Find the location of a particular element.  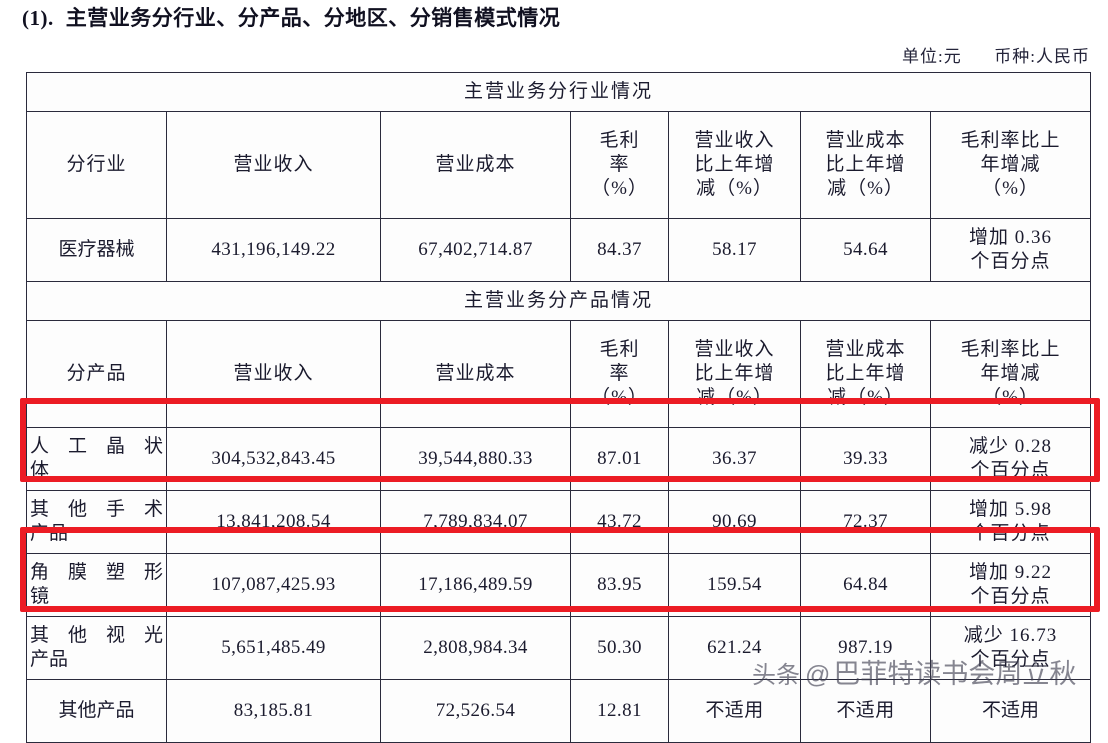

row-name: 其他手术 产品 is located at coordinates (96, 522).